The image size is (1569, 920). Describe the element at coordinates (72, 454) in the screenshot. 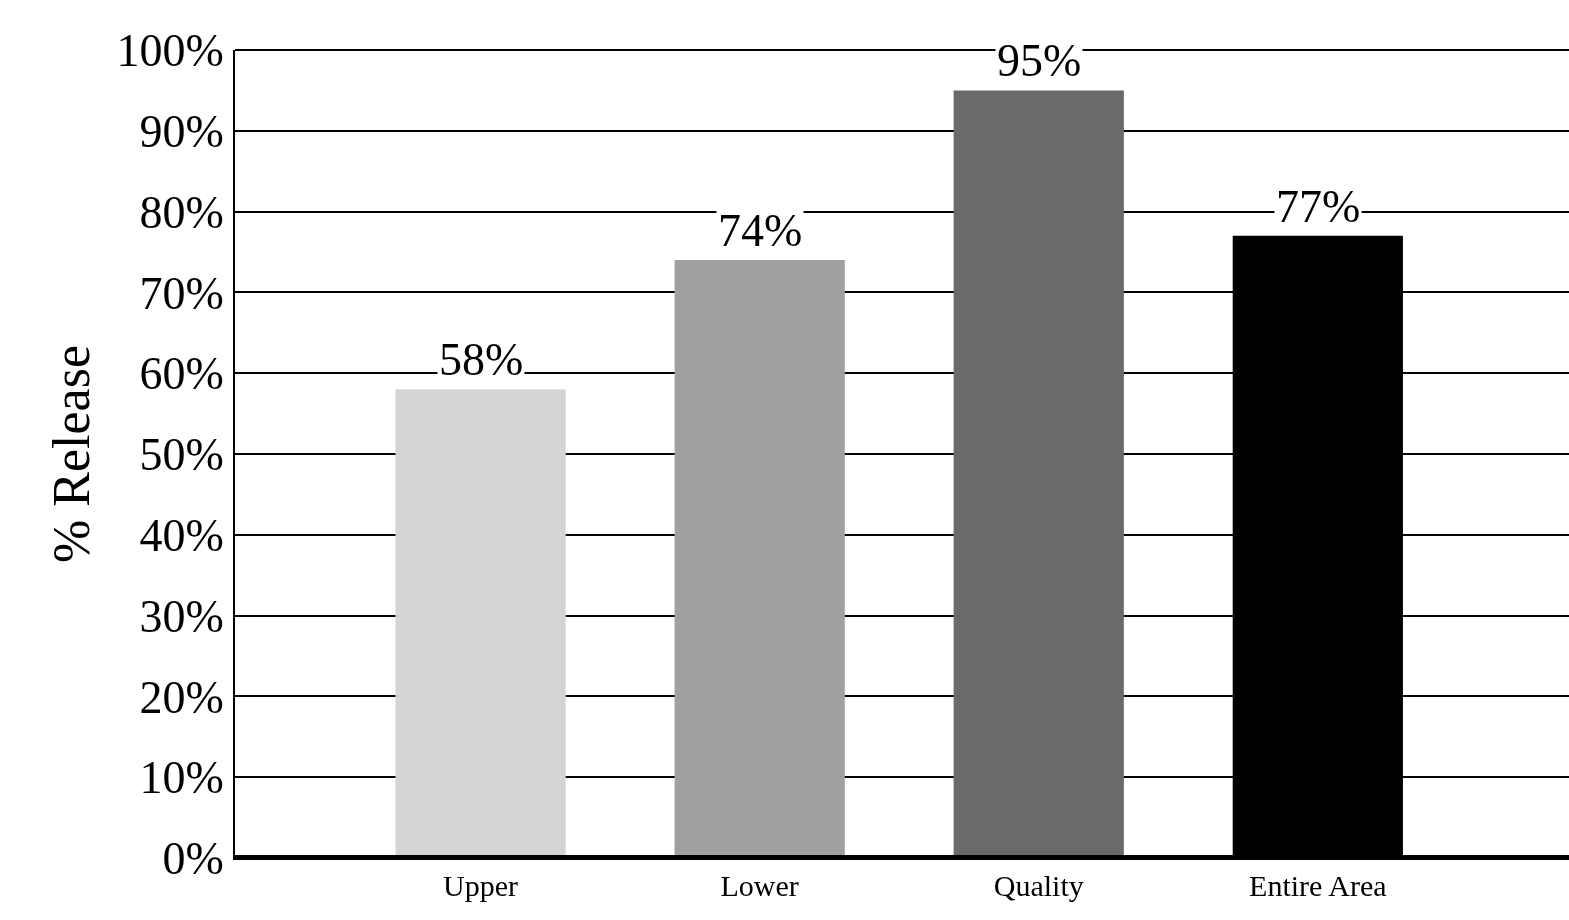

I see `y-axis-title: % Release` at that location.